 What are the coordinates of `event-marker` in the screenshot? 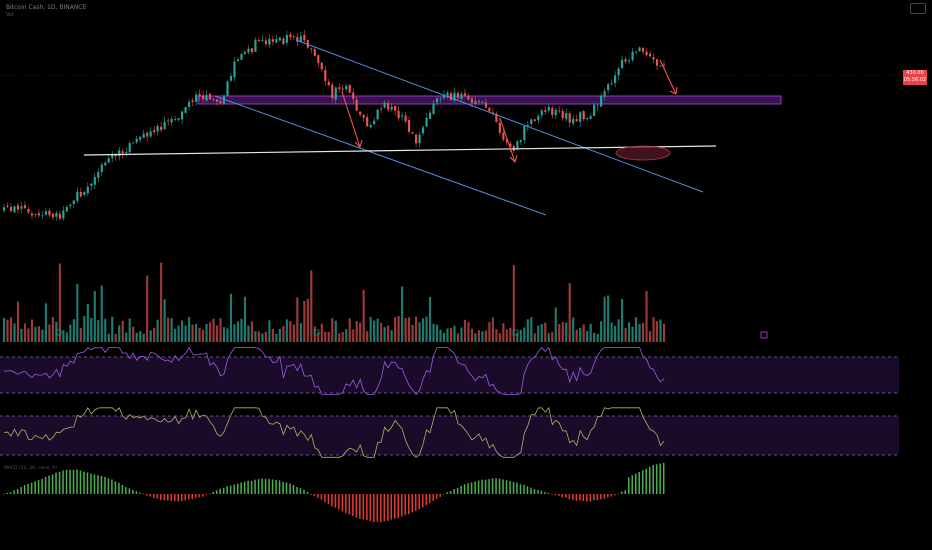 It's located at (515, 332).